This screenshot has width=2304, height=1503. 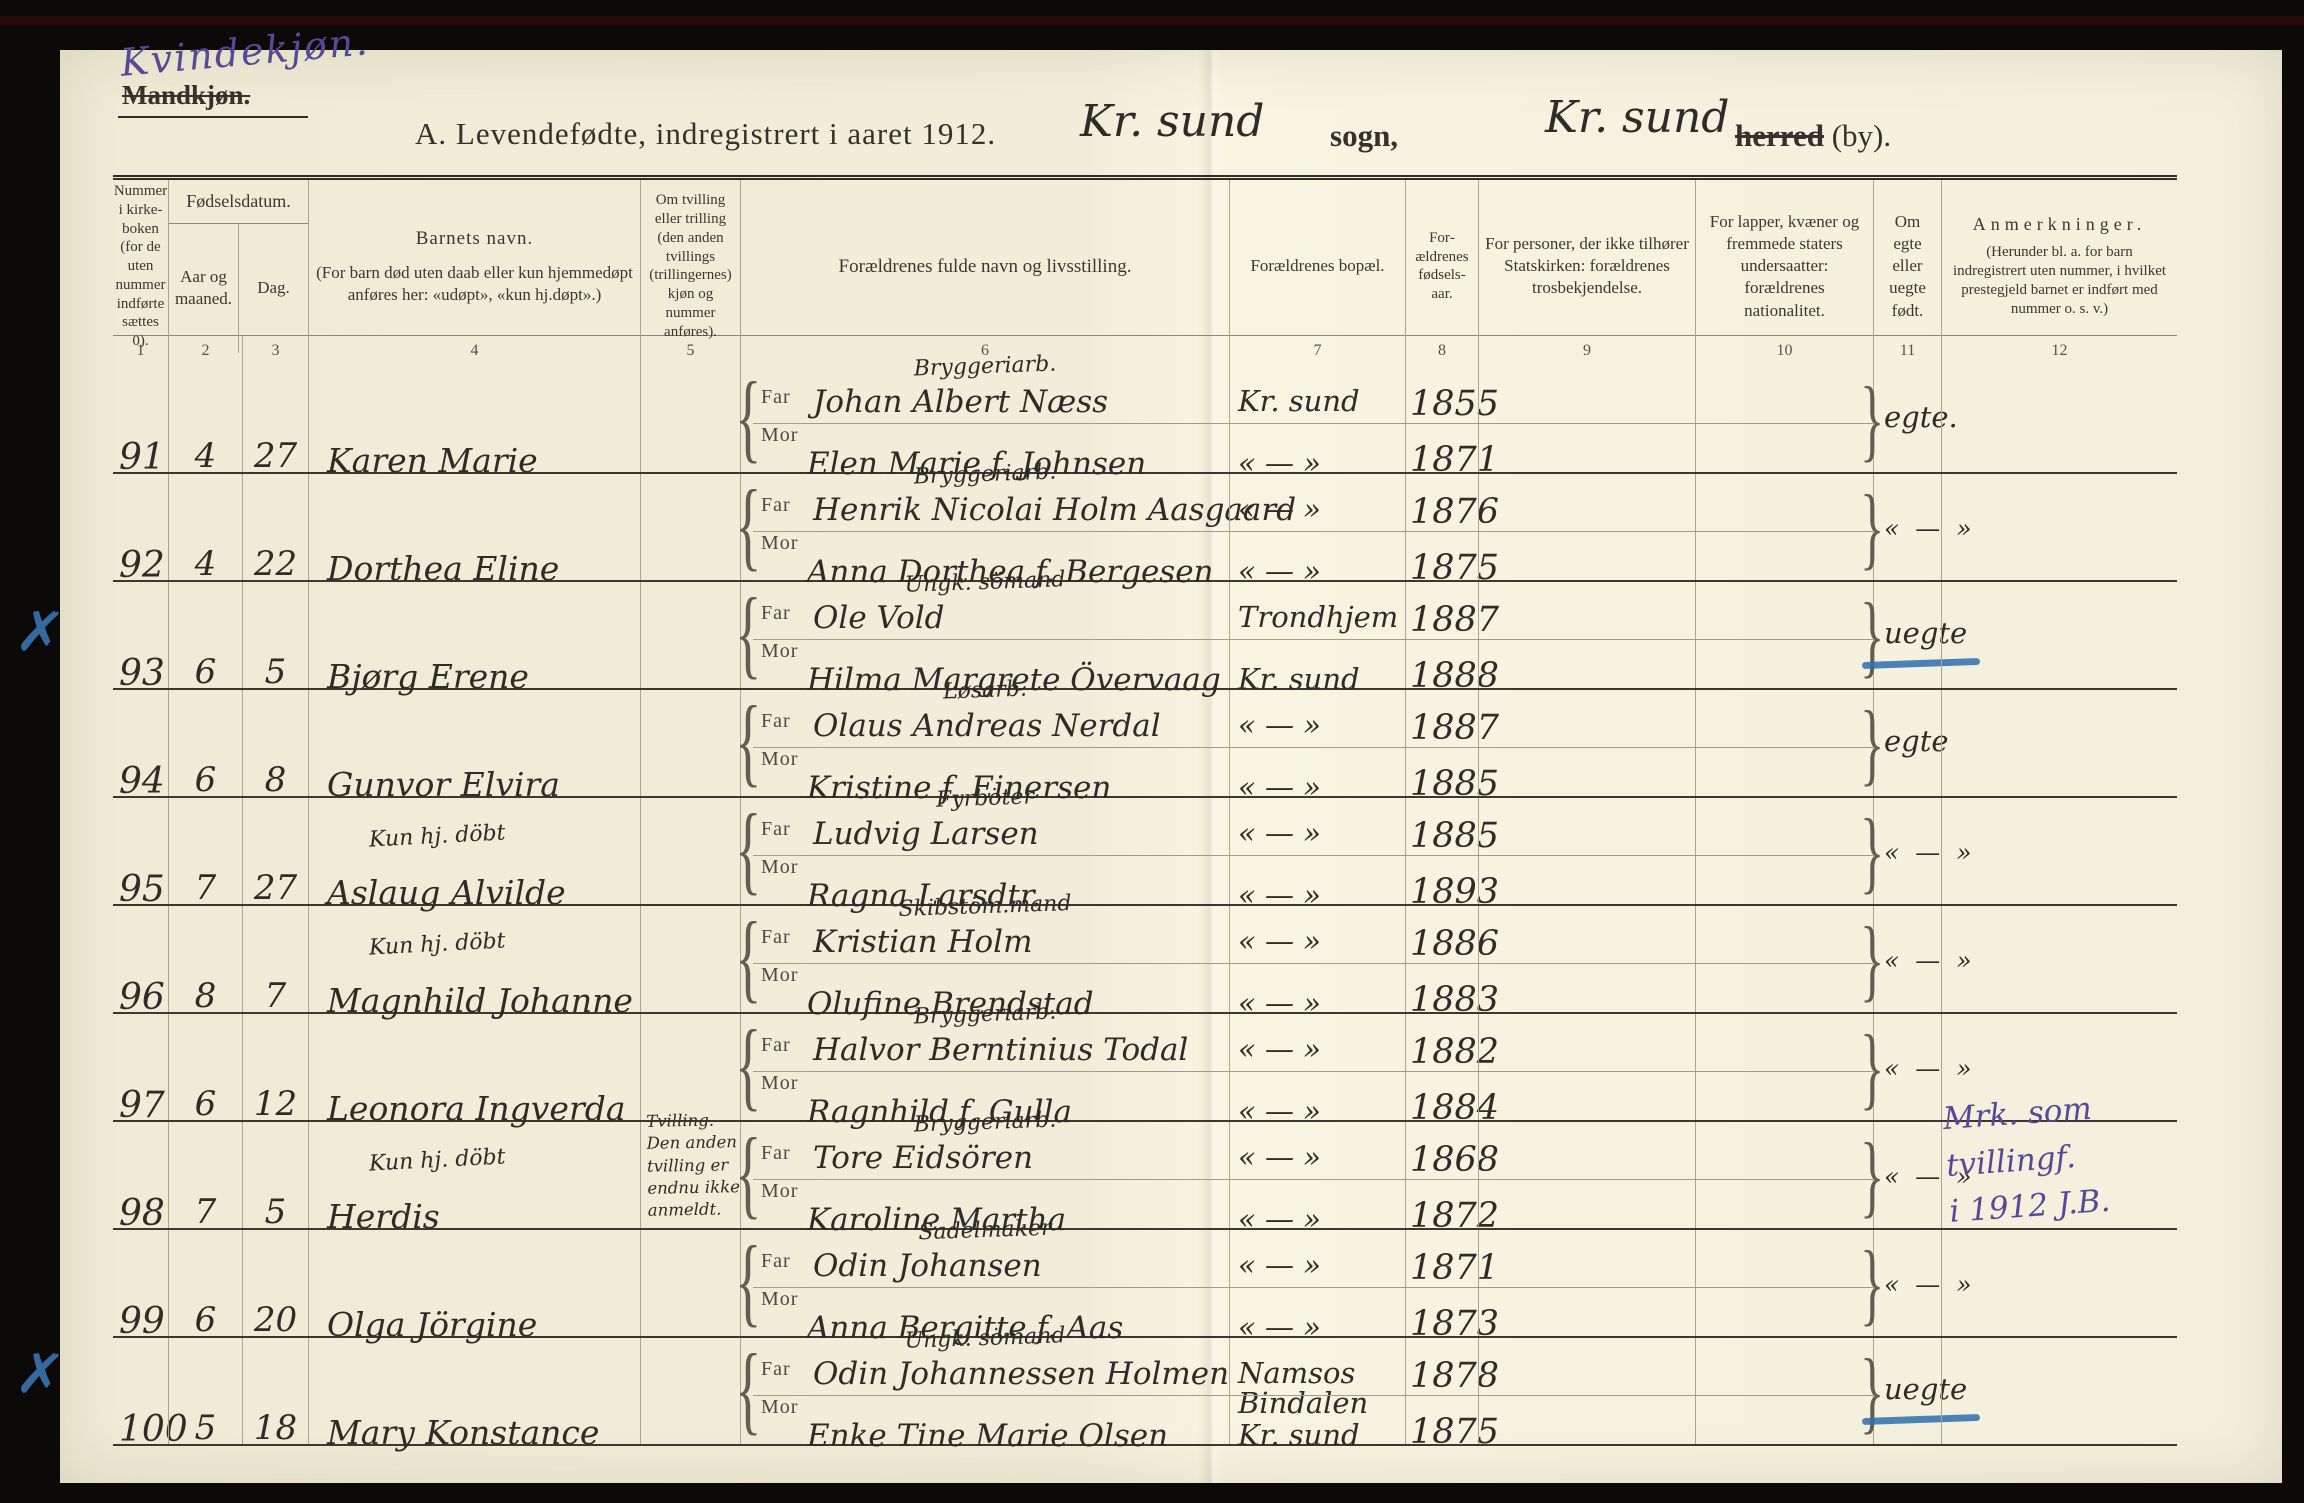 What do you see at coordinates (1317, 1287) in the screenshot?
I see `residence-cell: « — » « — »` at bounding box center [1317, 1287].